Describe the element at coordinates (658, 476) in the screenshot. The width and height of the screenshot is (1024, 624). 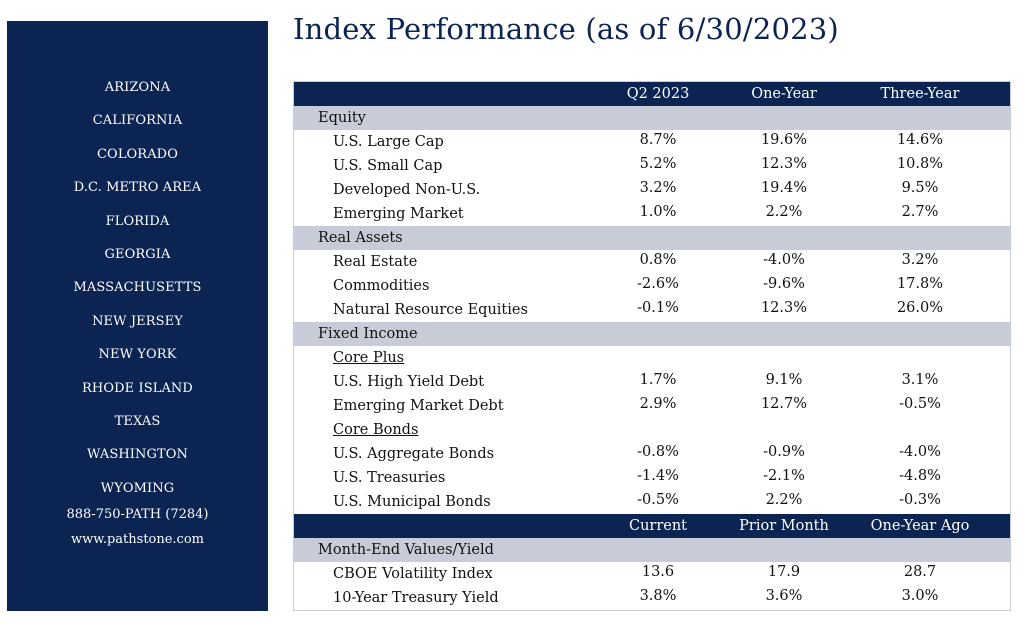
I see `value-q2: -1.4%` at that location.